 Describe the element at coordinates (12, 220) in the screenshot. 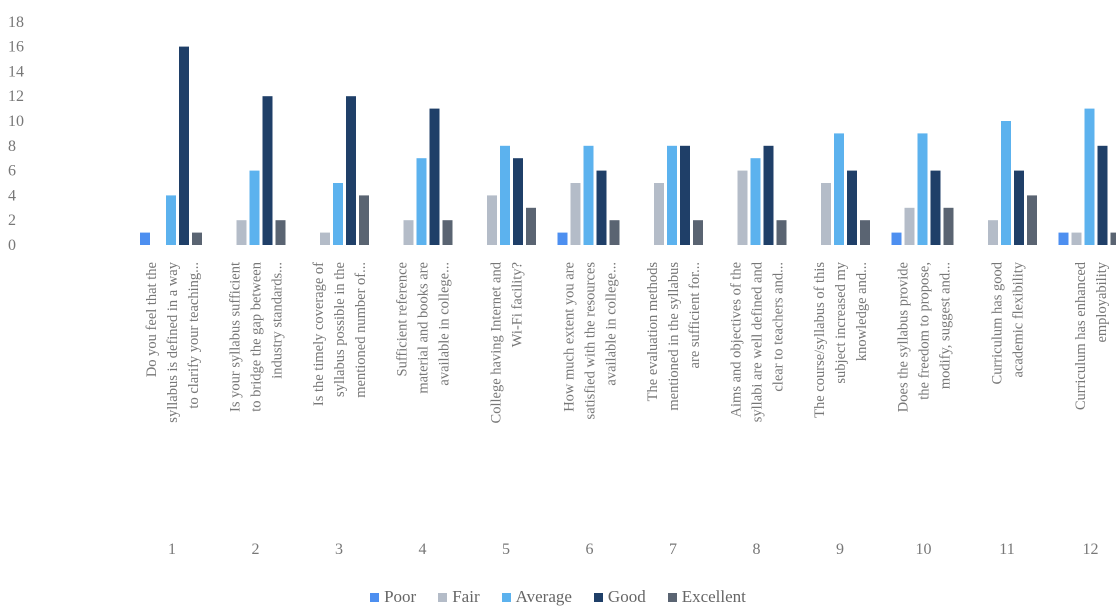

I see `y-tick-label: 2` at that location.